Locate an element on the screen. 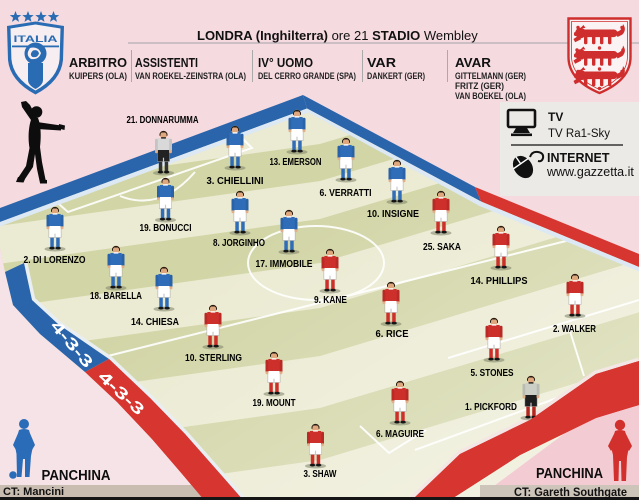 Image resolution: width=639 pixels, height=500 pixels. svg-text: 10. INSIGNE is located at coordinates (393, 214).